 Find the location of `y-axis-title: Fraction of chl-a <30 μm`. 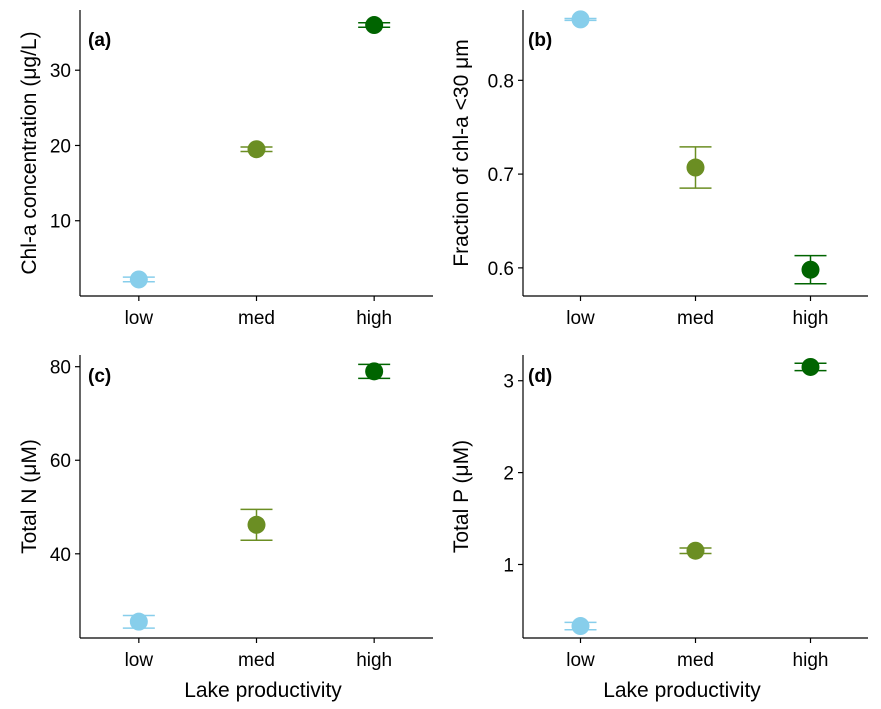

y-axis-title: Fraction of chl-a <30 μm is located at coordinates (461, 152).